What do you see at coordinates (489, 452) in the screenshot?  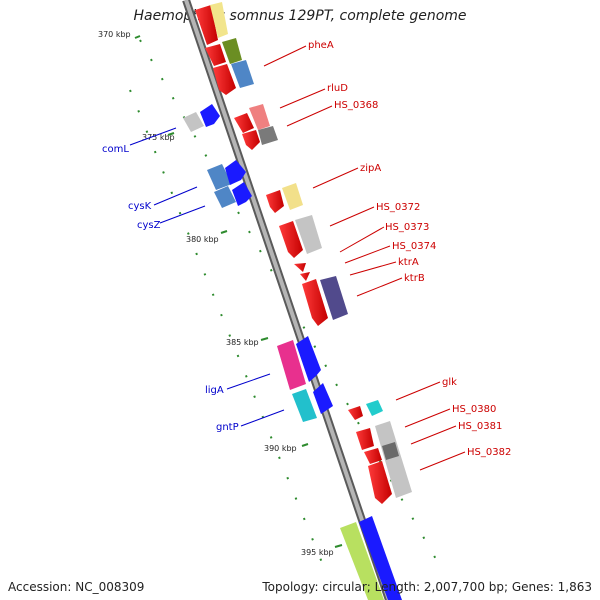 I see `gene-label-hs0382: HS_0382` at bounding box center [489, 452].